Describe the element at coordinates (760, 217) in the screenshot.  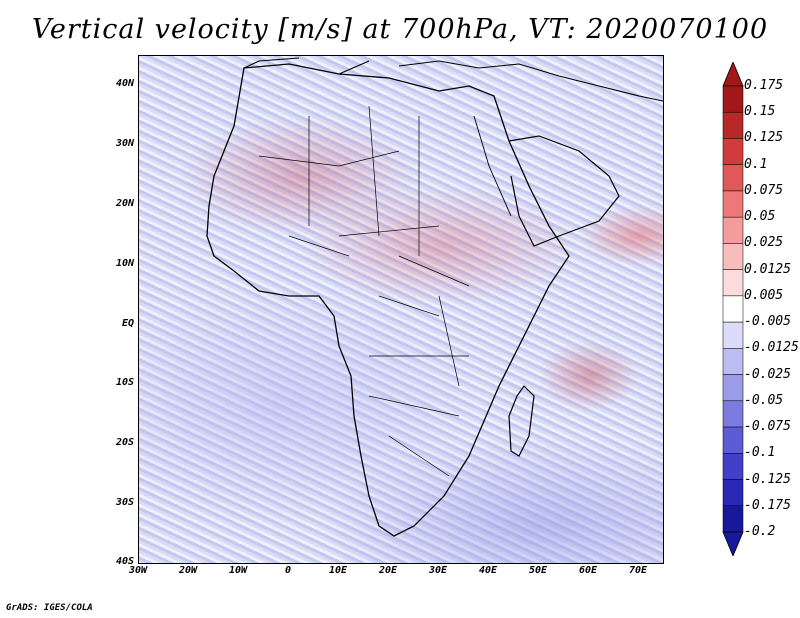
I see `colorbar-label: 0.05` at that location.